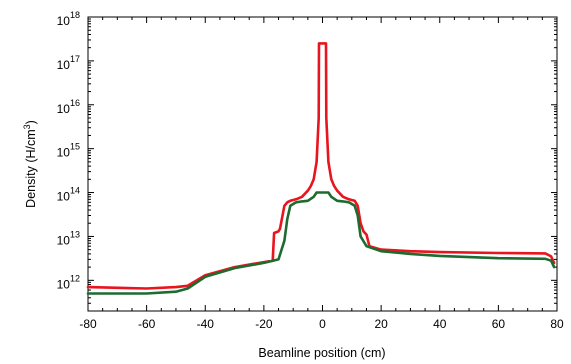 This screenshot has width=571, height=364. Describe the element at coordinates (68, 238) in the screenshot. I see `y-tick-label: 1013` at that location.